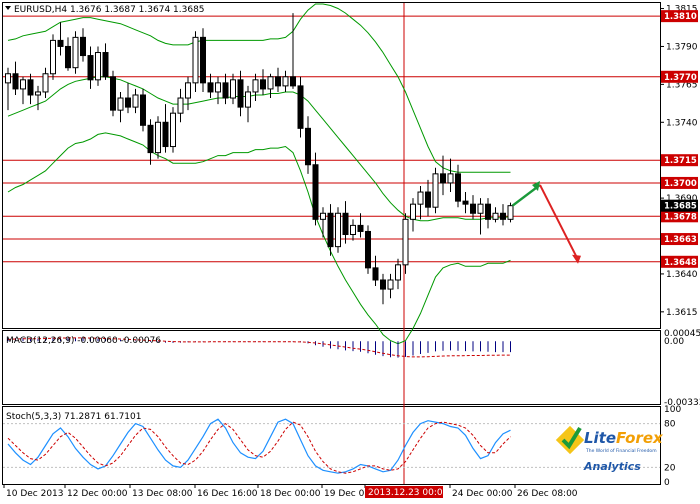  Describe the element at coordinates (670, 468) in the screenshot. I see `stoch-tick-label: 20` at that location.